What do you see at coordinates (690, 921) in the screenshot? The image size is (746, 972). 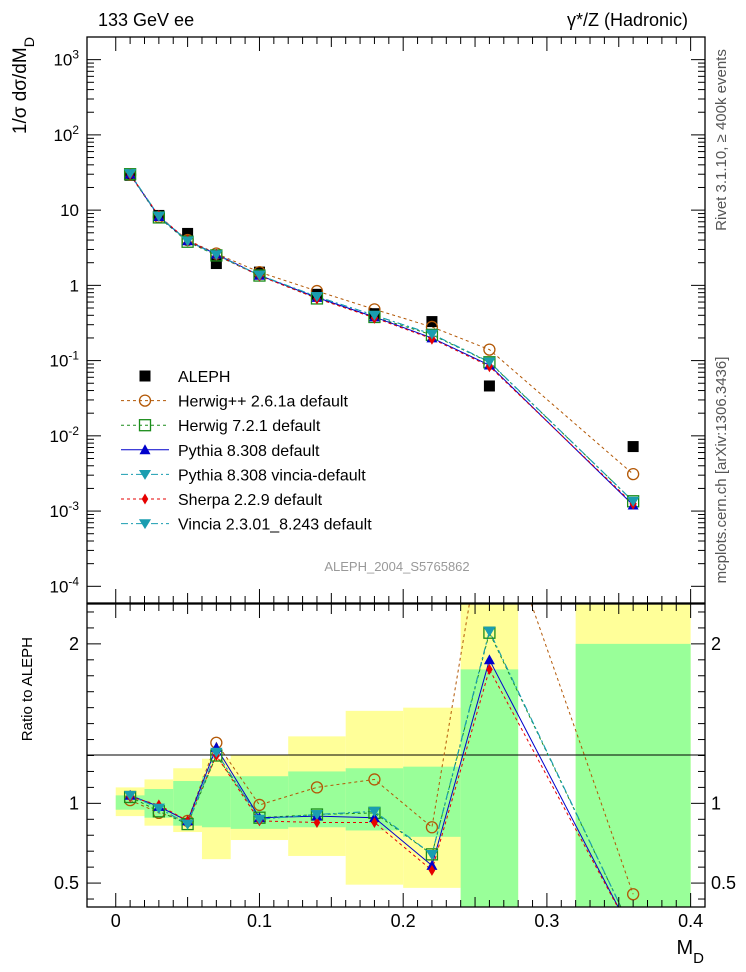 I see `xtick-label: 0.4` at bounding box center [690, 921].